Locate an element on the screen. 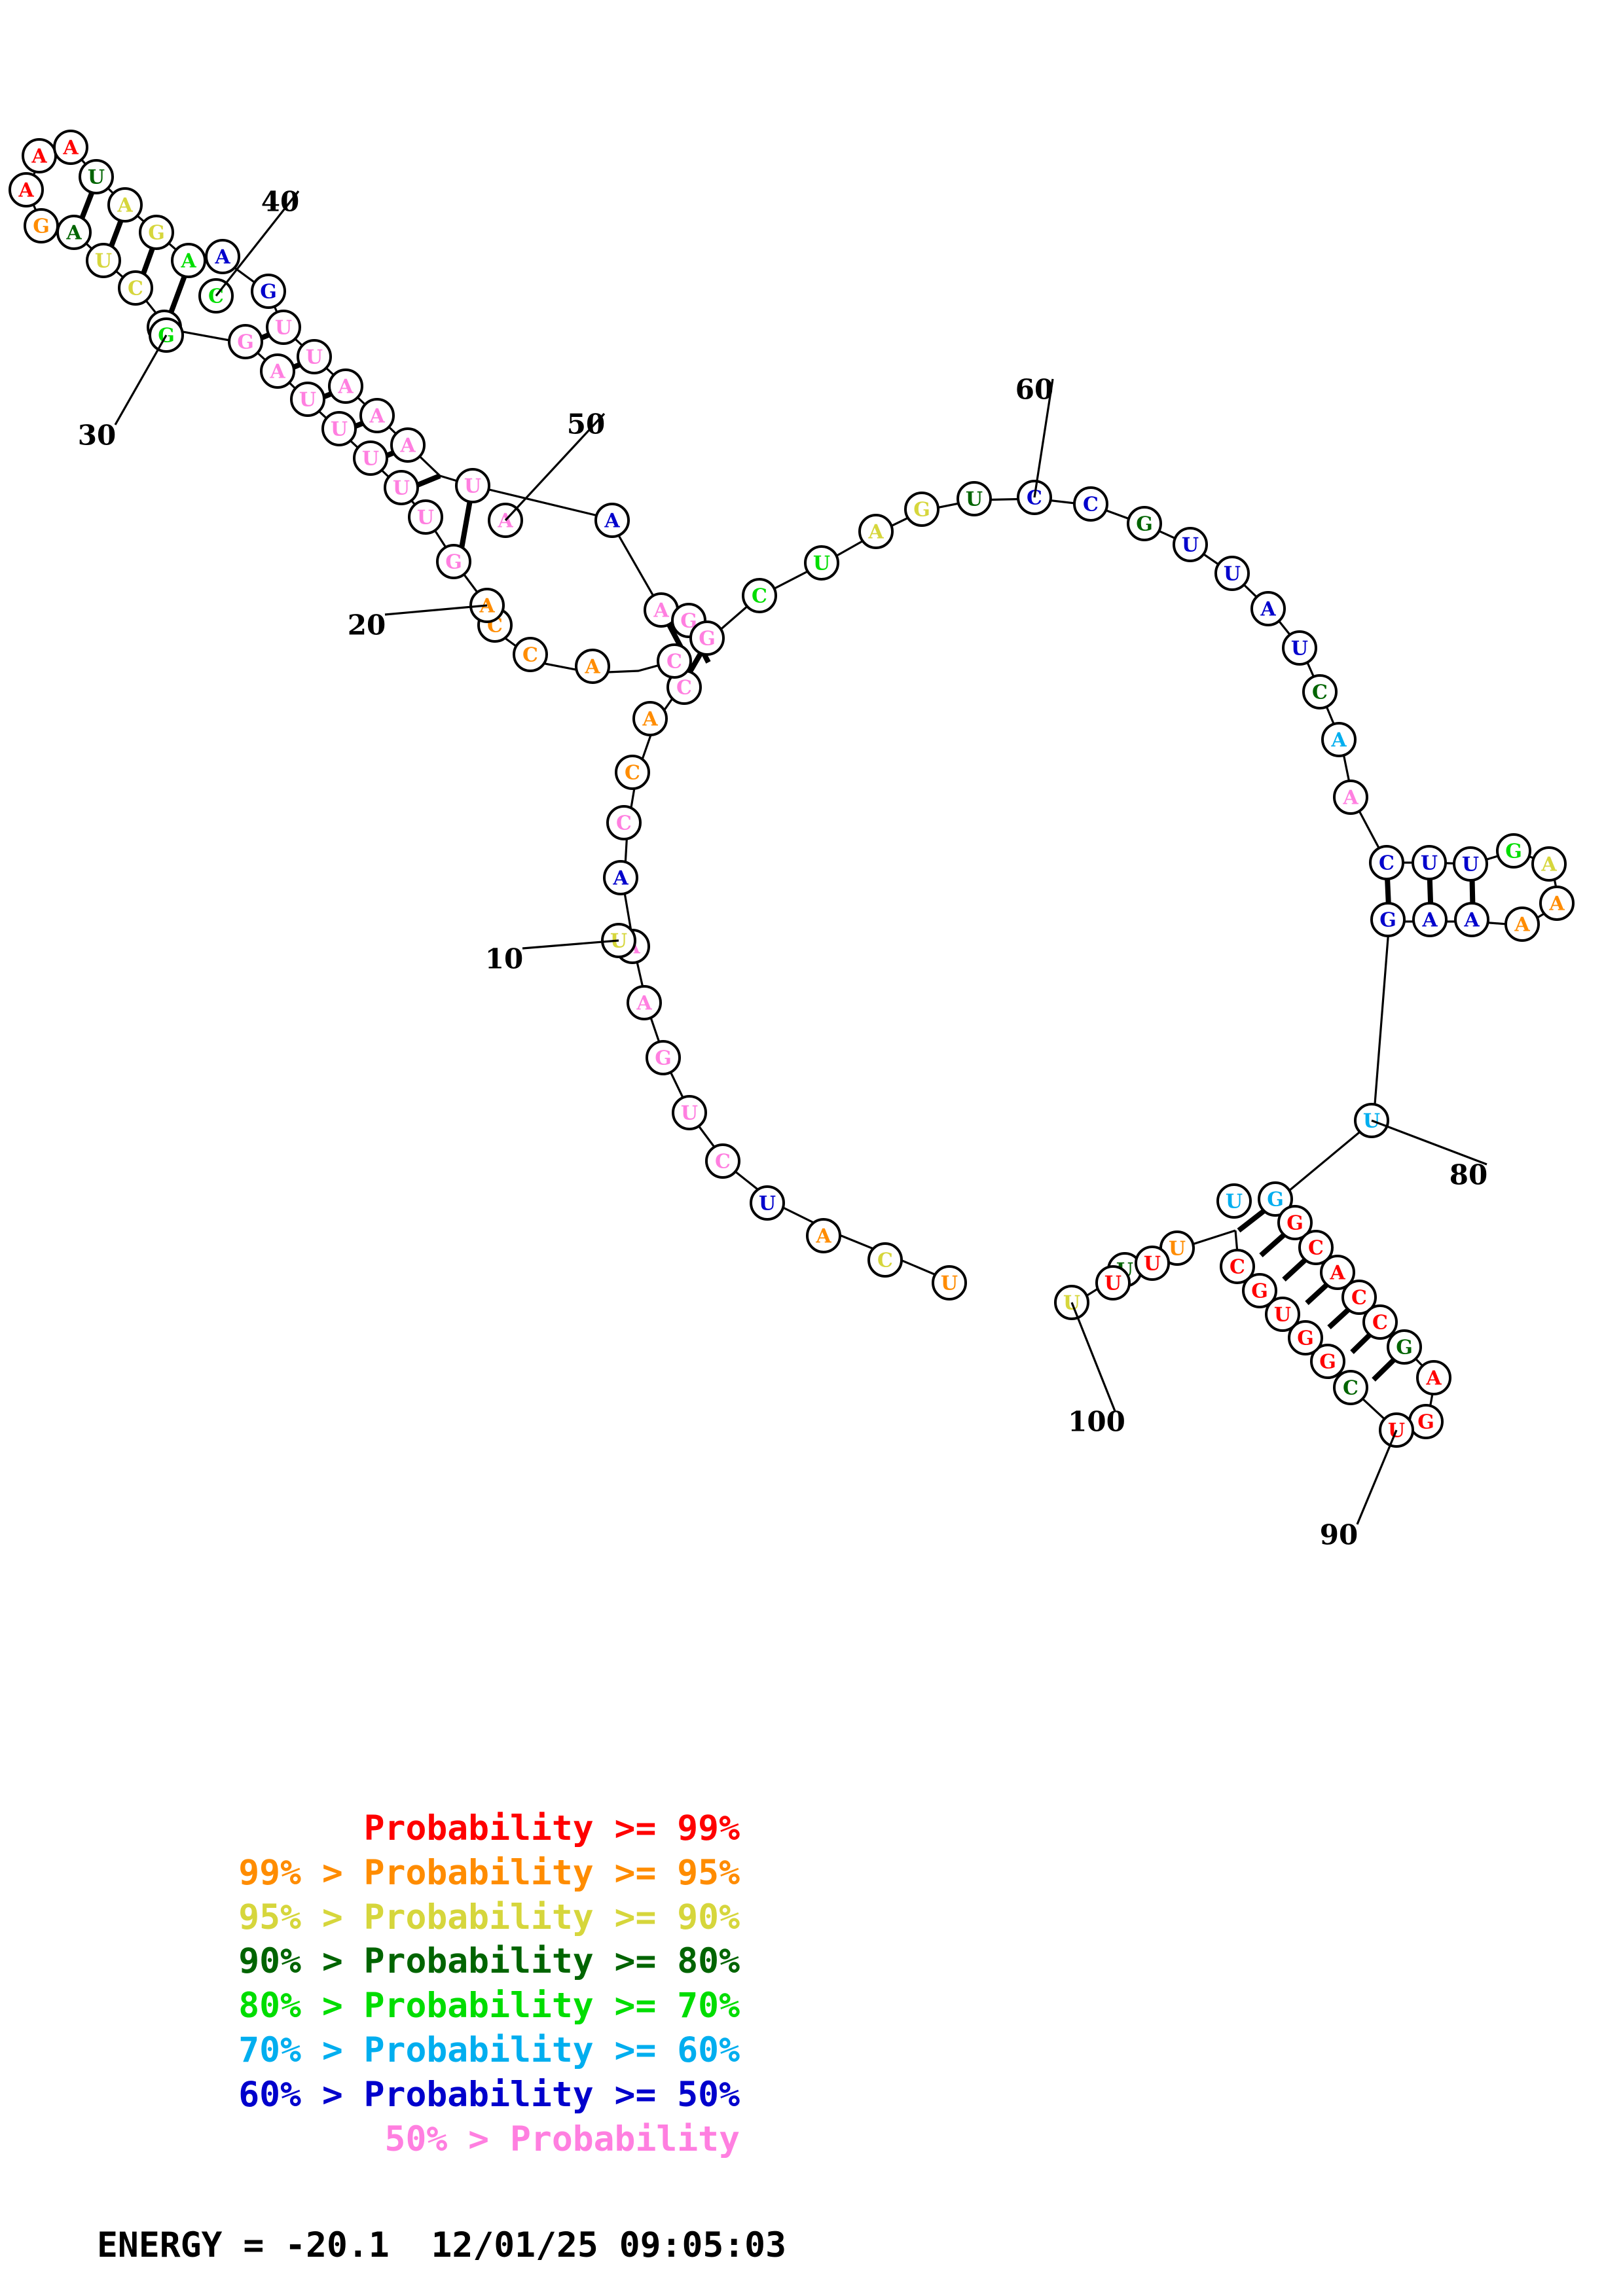 The image size is (1623, 2296). nucleotide-71: C is located at coordinates (1386, 862).